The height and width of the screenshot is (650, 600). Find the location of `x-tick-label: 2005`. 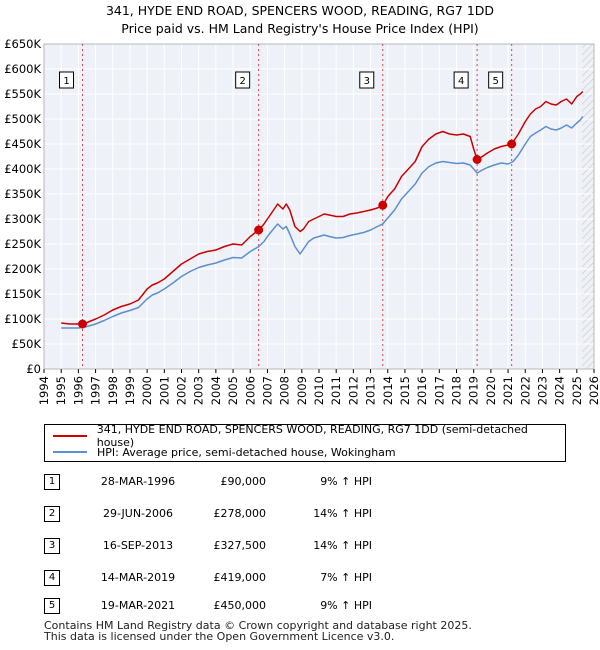

x-tick-label: 2005 is located at coordinates (233, 390).